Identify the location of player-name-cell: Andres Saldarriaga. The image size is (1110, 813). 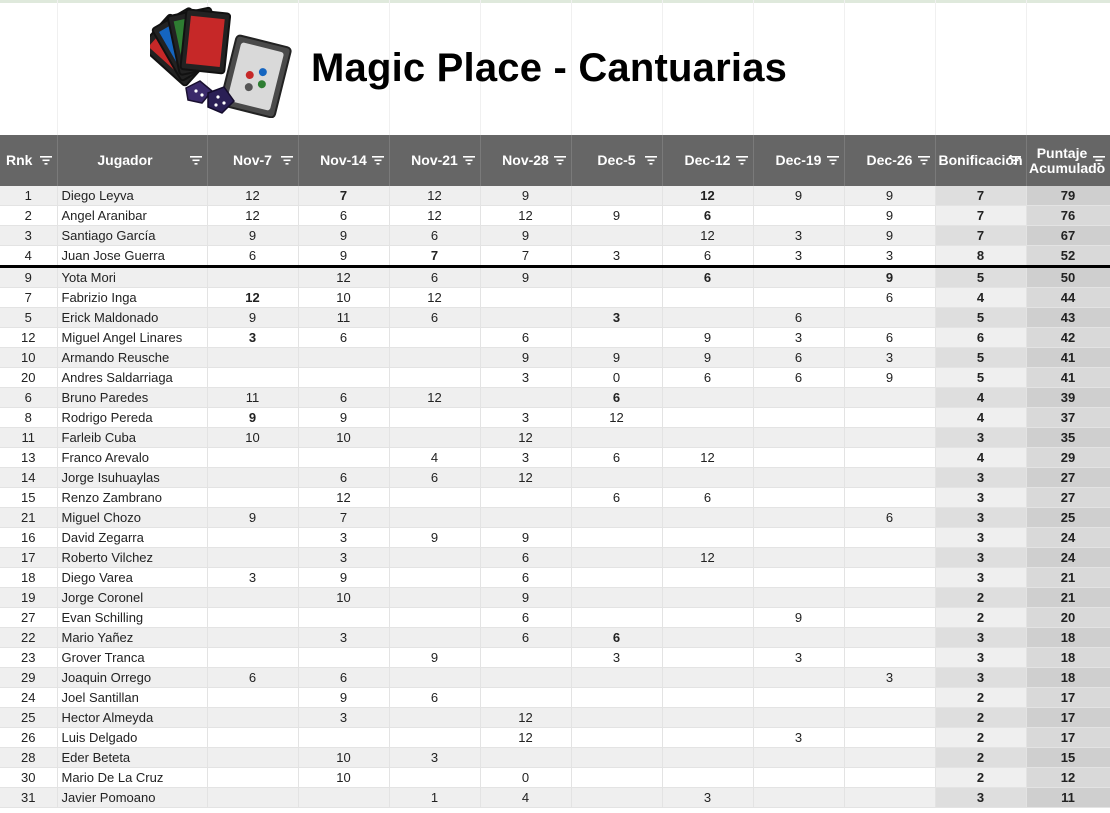
(132, 377).